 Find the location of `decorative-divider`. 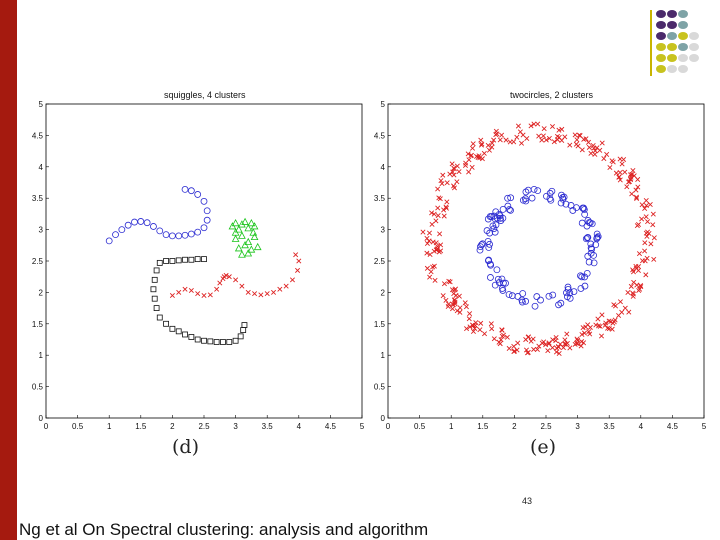

decorative-divider is located at coordinates (651, 43).